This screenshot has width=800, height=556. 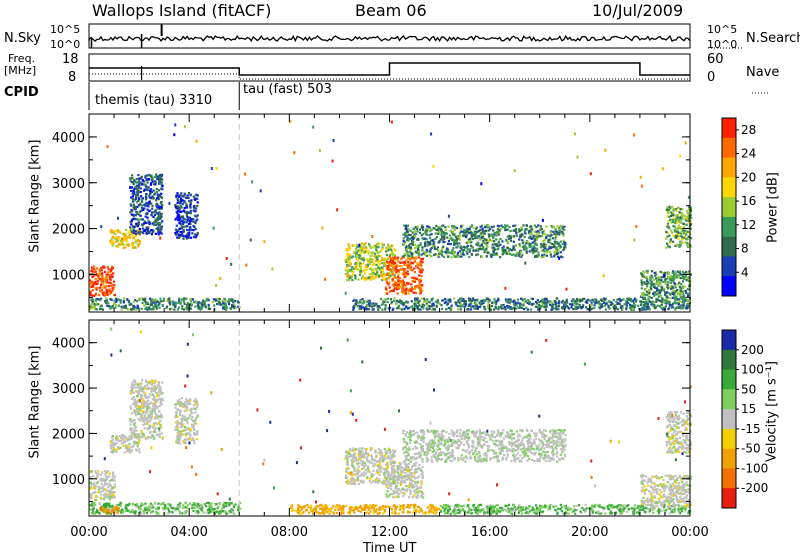 I want to click on freq-trace, so click(x=389, y=69).